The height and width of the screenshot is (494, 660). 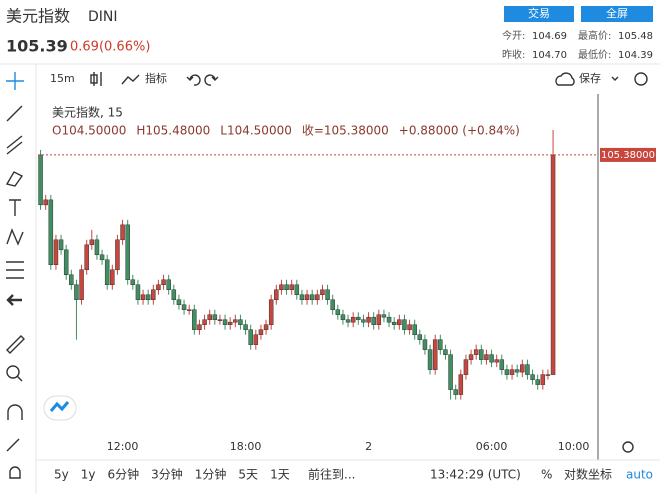 I want to click on fullscreen-label: 全屏, so click(x=617, y=13).